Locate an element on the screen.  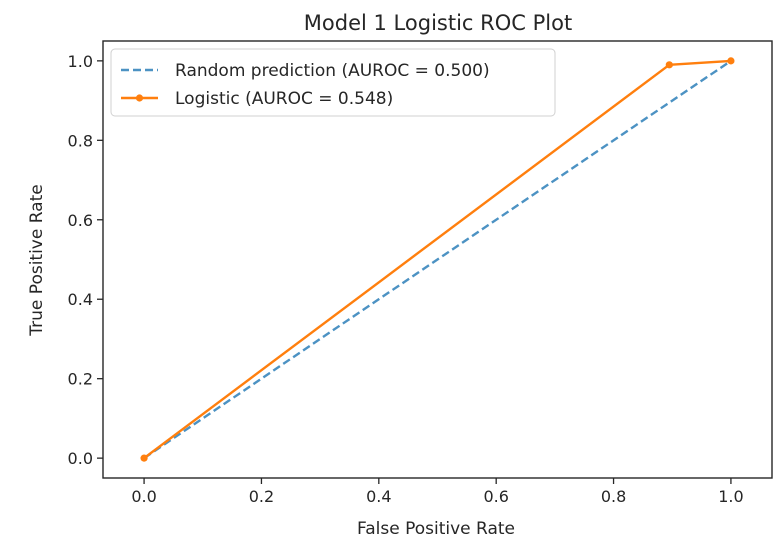
y-tick-label: 0.8 is located at coordinates (80, 140).